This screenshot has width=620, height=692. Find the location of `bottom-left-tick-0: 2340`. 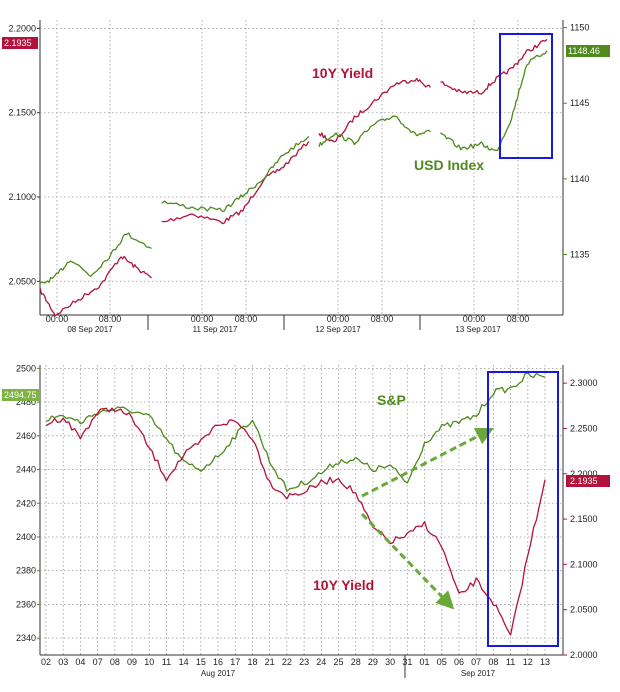

bottom-left-tick-0: 2340 is located at coordinates (26, 638).